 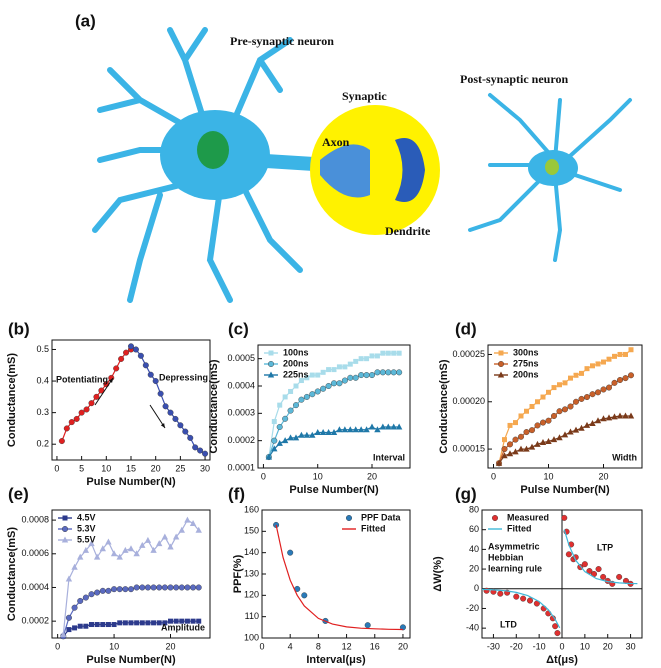 What do you see at coordinates (282, 41) in the screenshot?
I see `pre-label: Pre-synaptic neuron` at bounding box center [282, 41].